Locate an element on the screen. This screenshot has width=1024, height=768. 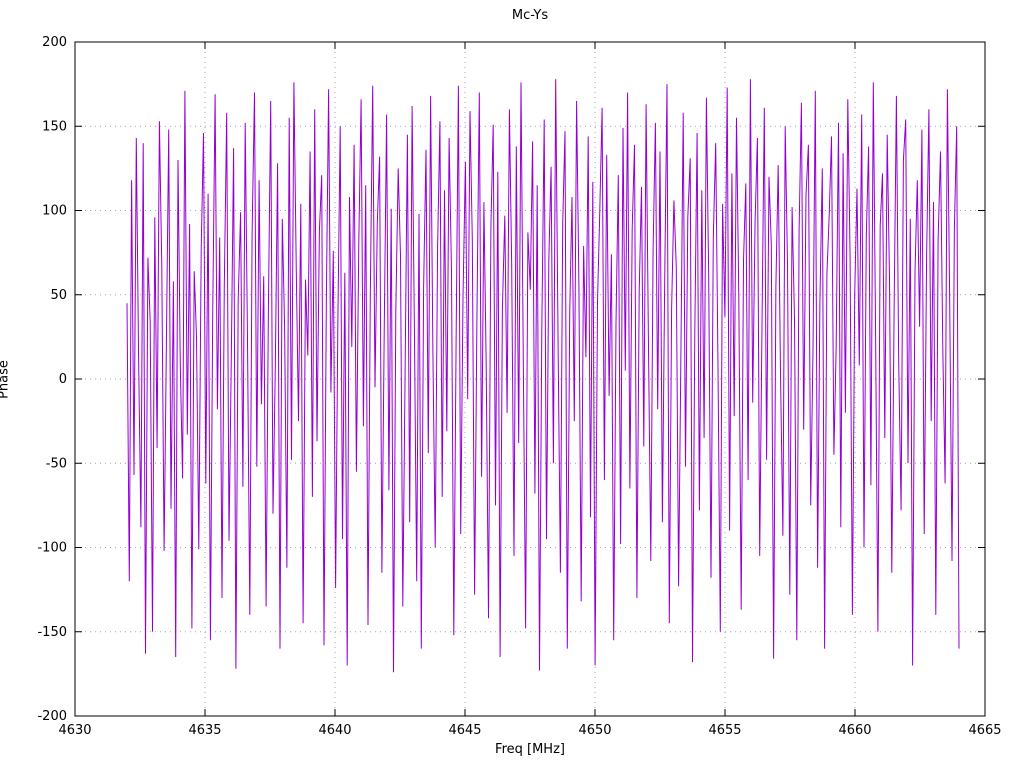
x-tick-label: 4640 is located at coordinates (334, 730).